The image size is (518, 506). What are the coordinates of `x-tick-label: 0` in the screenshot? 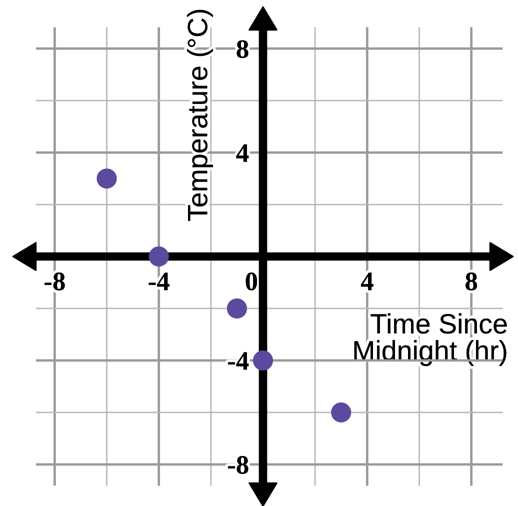 It's located at (251, 281).